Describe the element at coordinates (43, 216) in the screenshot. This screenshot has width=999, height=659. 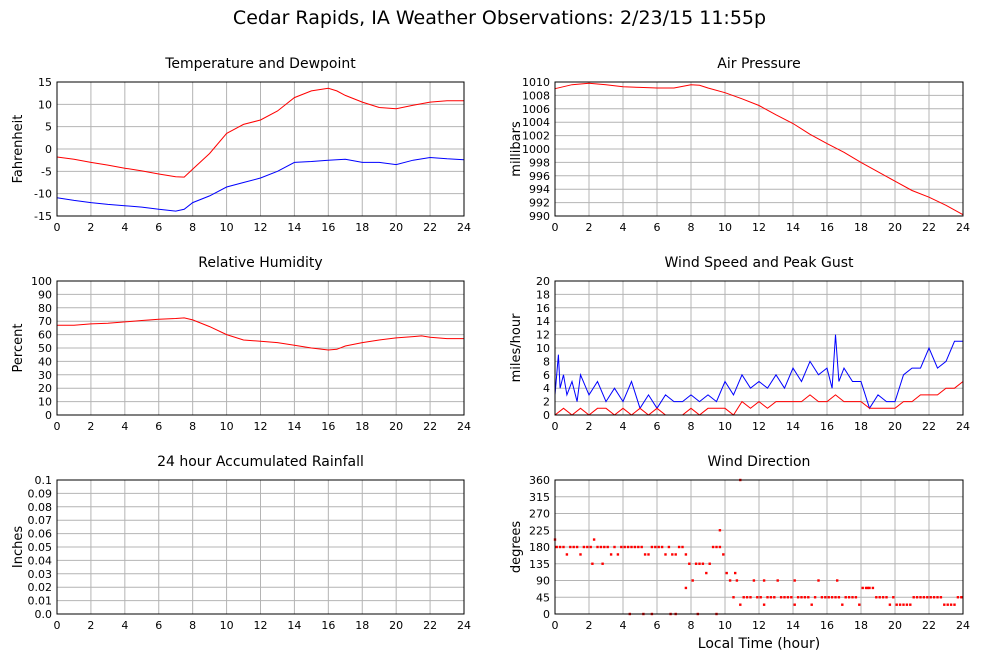
I see `temp-ytick-label-0: -15` at that location.